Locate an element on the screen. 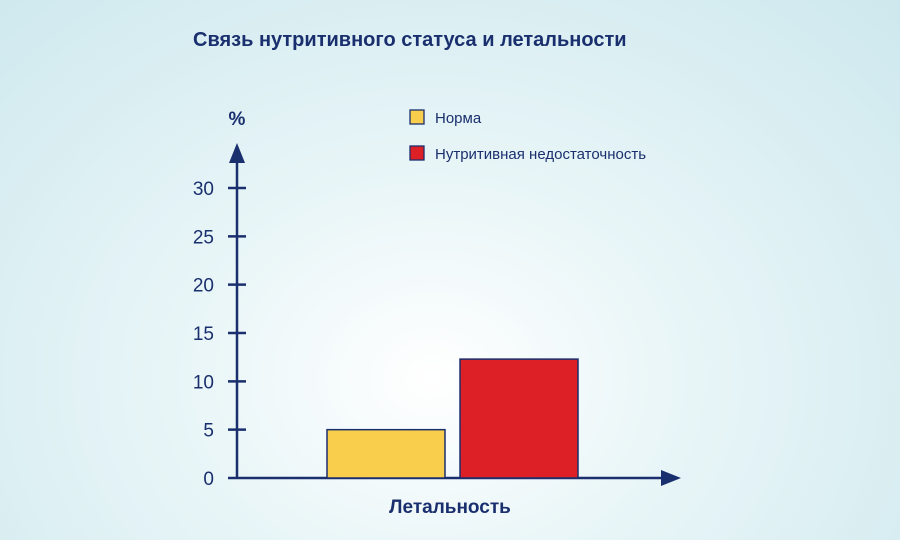 The height and width of the screenshot is (540, 900). y-tick-label-5: 5 is located at coordinates (208, 431).